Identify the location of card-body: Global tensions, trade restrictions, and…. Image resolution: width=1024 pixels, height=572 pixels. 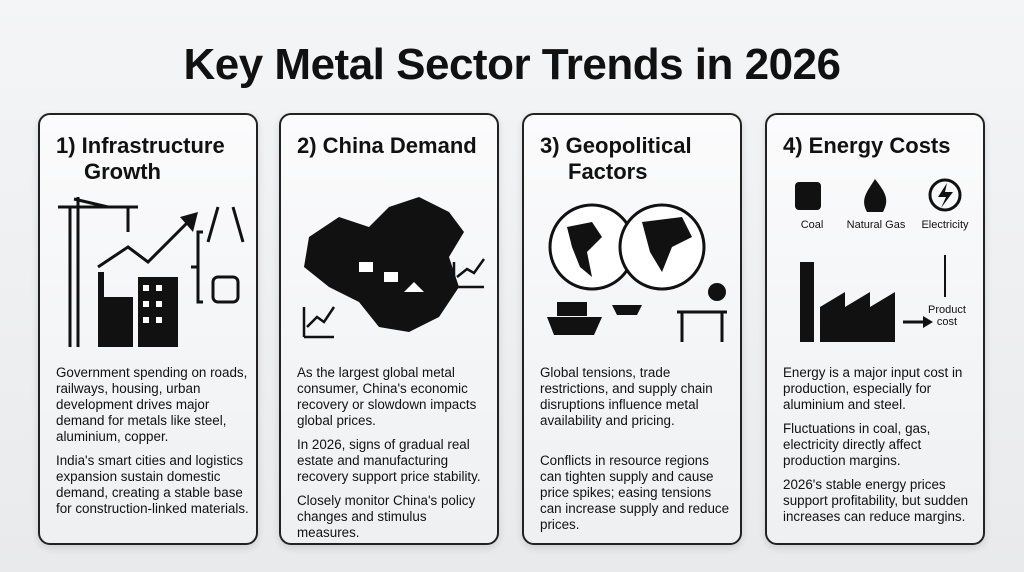
(635, 448).